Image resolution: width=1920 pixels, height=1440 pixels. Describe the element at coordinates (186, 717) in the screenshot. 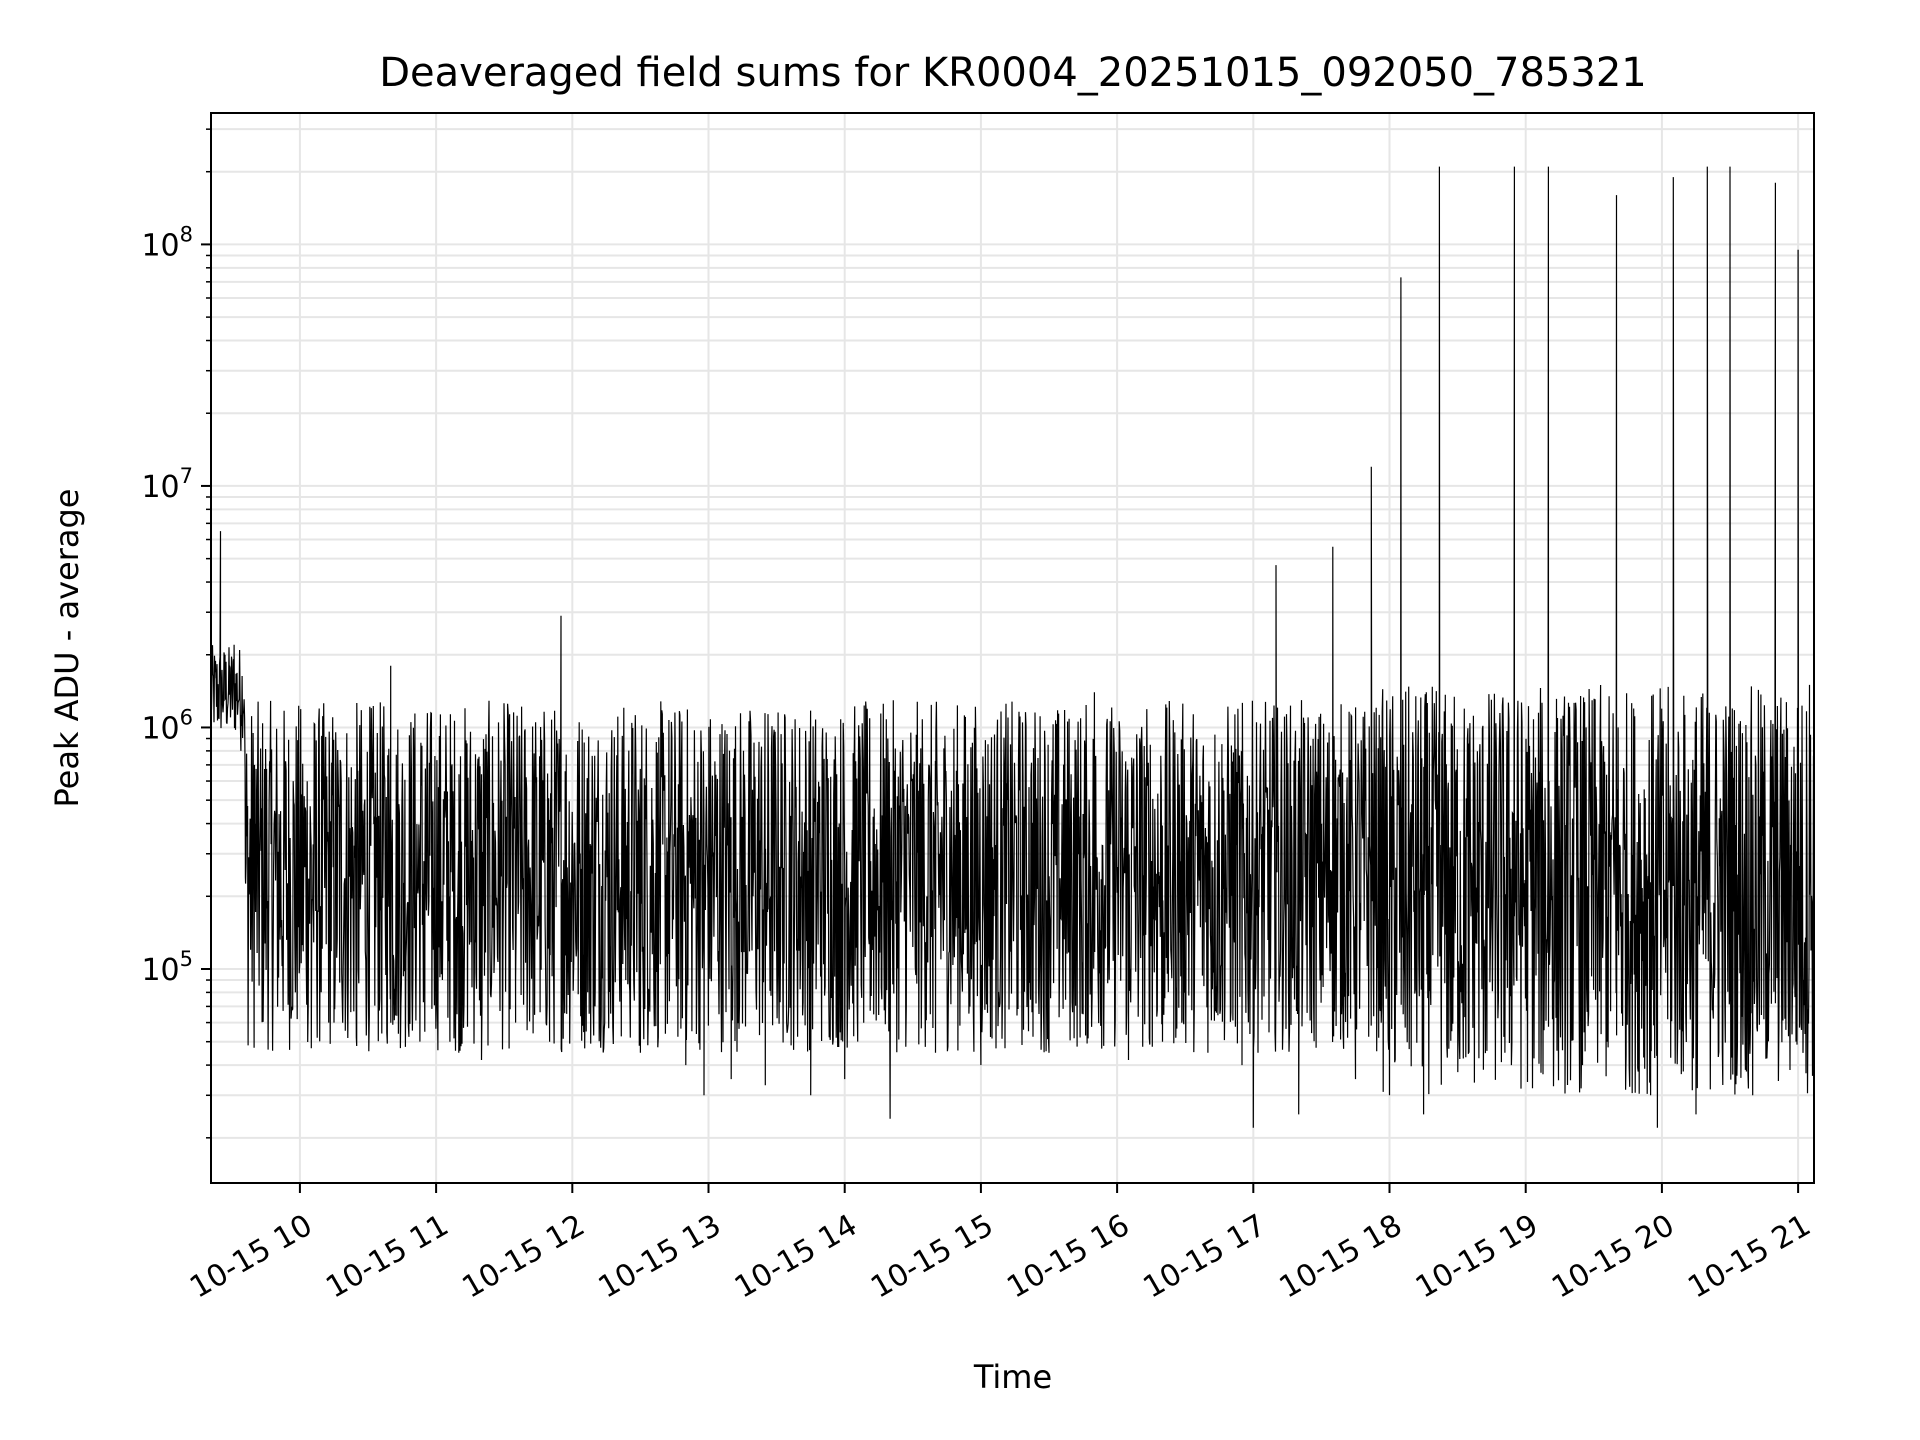

I see `y-tick-exponent: 6` at that location.